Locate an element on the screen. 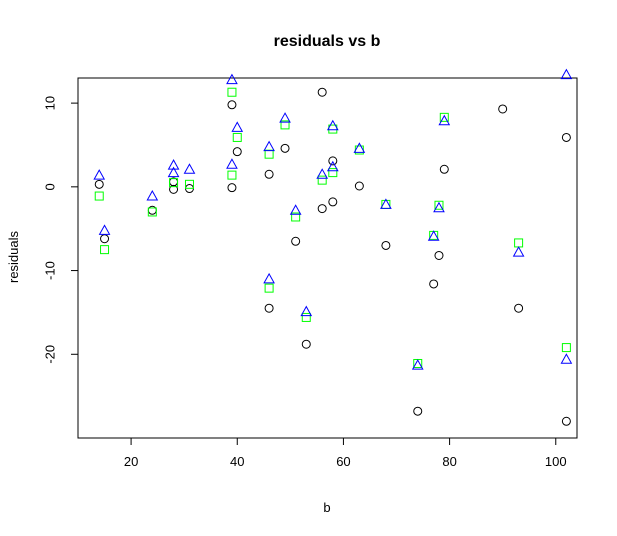 The width and height of the screenshot is (617, 536). y-axis-label: residuals is located at coordinates (13, 256).